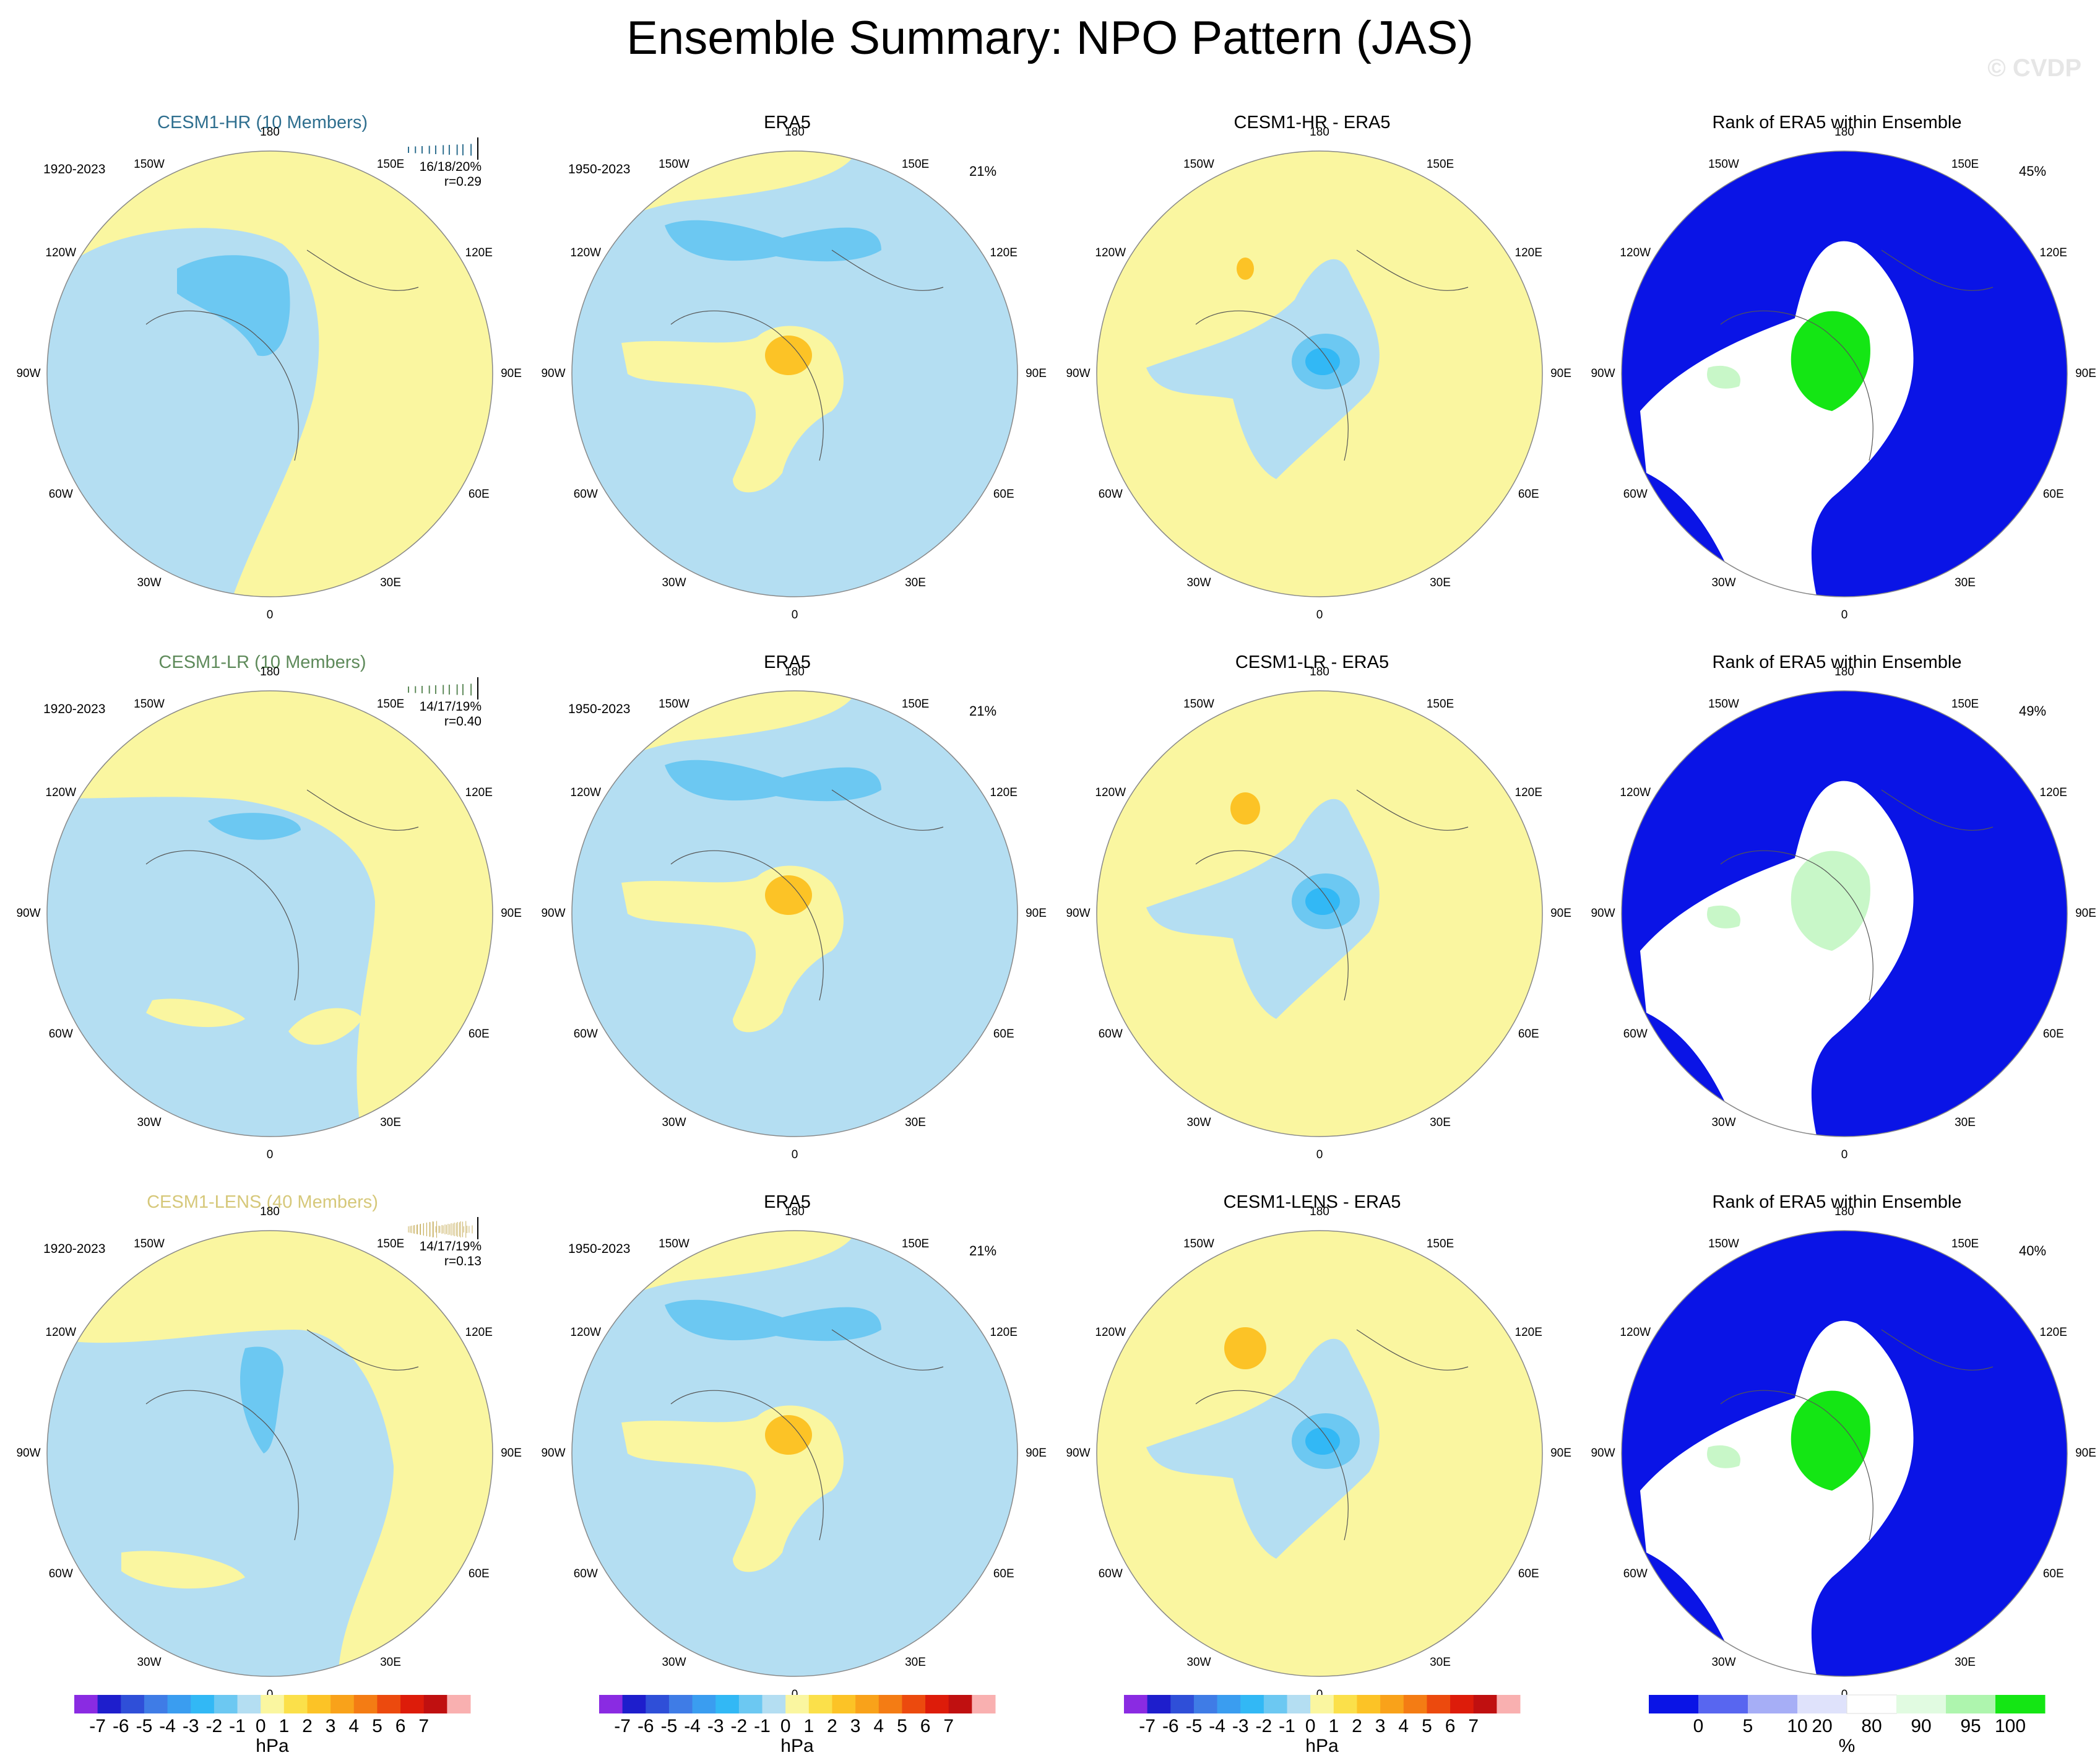 This screenshot has width=2100, height=1763. Describe the element at coordinates (902, 1726) in the screenshot. I see `colorbar-tick-label: 5` at that location.